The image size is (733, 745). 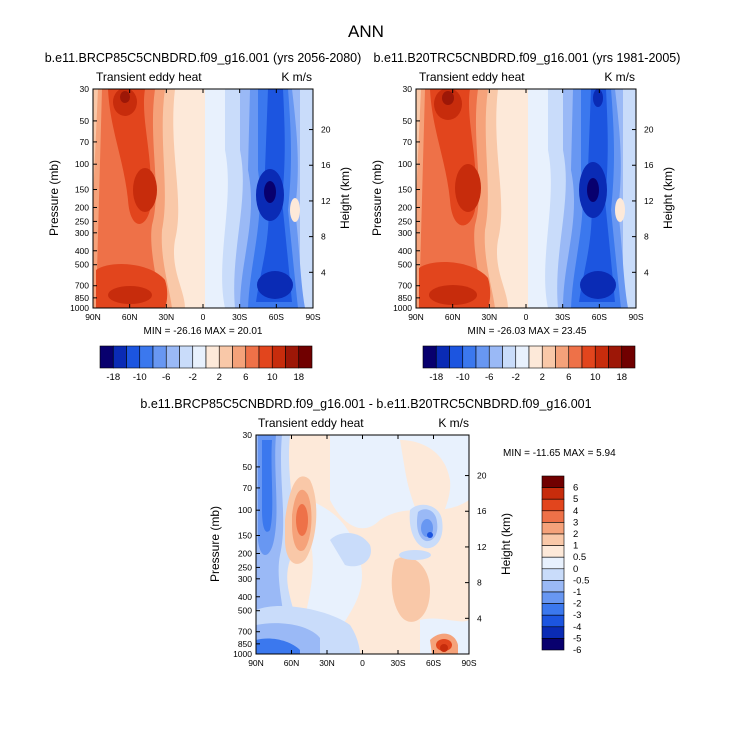 What do you see at coordinates (526, 317) in the screenshot?
I see `x-tick-label: 0` at bounding box center [526, 317].